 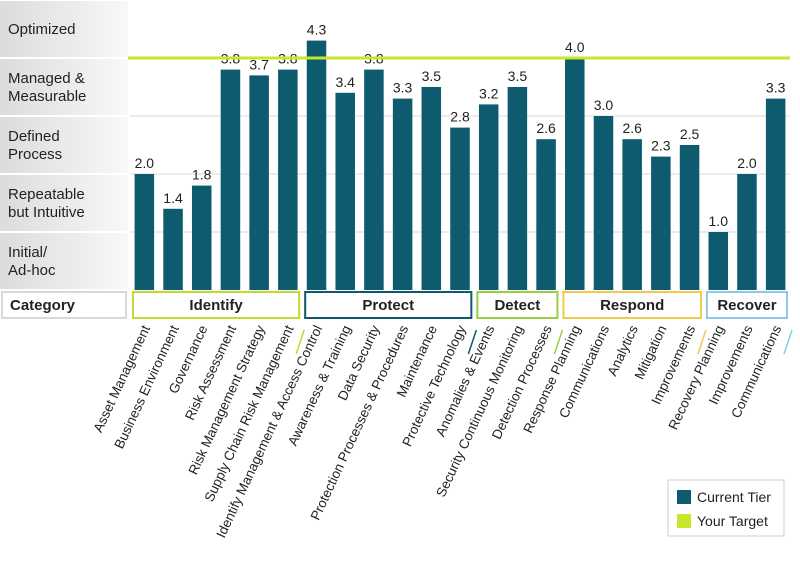 What do you see at coordinates (690, 134) in the screenshot?
I see `value-label: 2.5` at bounding box center [690, 134].